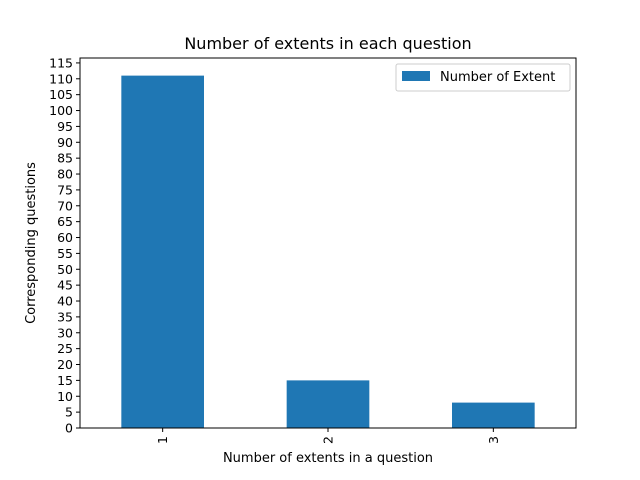 The height and width of the screenshot is (480, 640). Describe the element at coordinates (162, 440) in the screenshot. I see `x-tick-label: 1` at that location.